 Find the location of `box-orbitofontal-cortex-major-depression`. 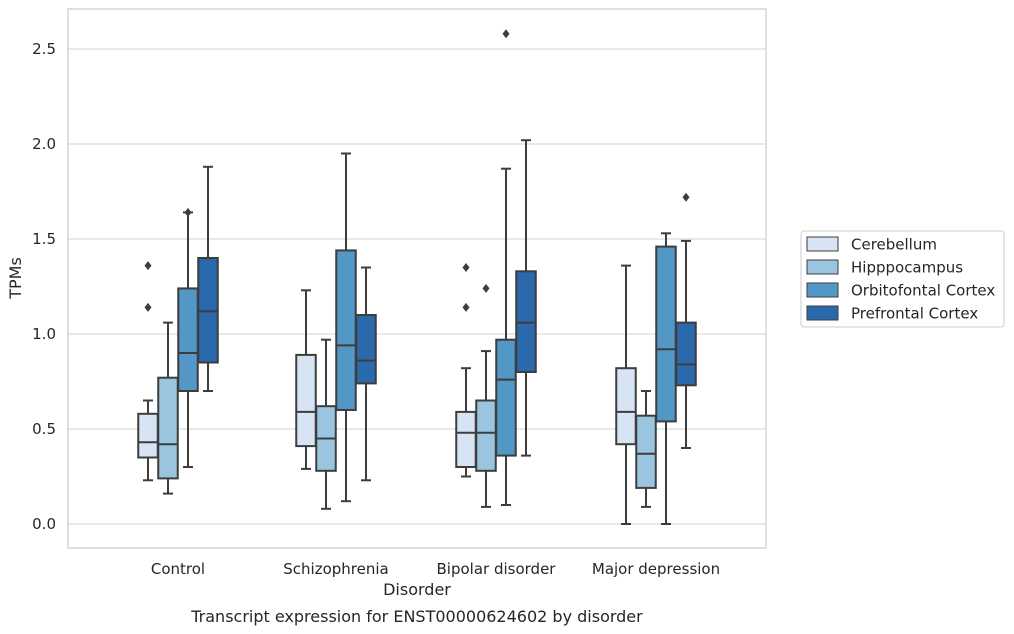

box-orbitofontal-cortex-major-depression is located at coordinates (666, 378).